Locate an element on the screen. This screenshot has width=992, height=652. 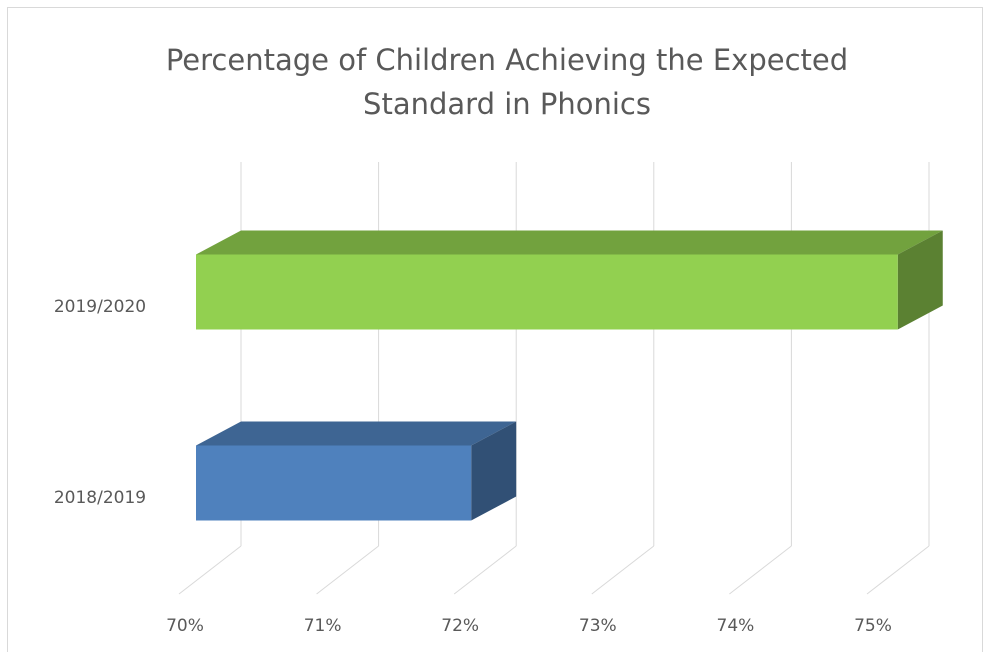
x-tick-label: 71% is located at coordinates (323, 626).